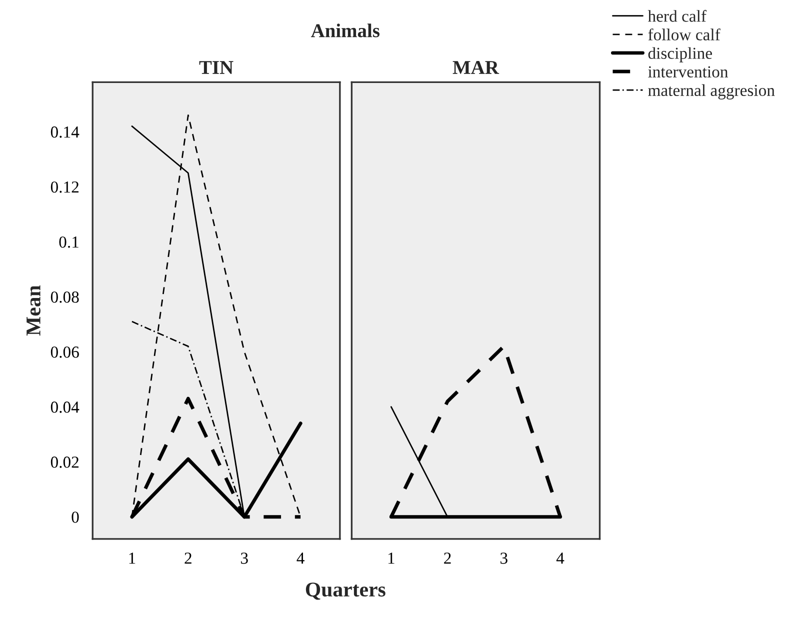 This screenshot has width=785, height=618. What do you see at coordinates (345, 31) in the screenshot?
I see `text: Animals` at bounding box center [345, 31].